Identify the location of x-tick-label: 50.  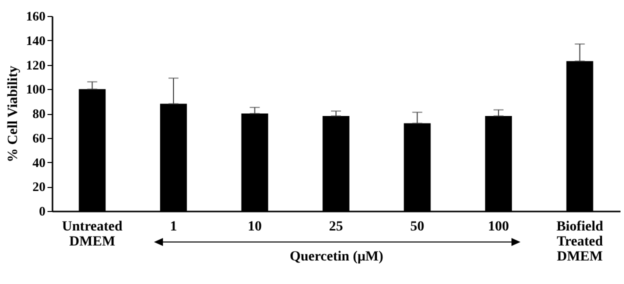
(417, 227).